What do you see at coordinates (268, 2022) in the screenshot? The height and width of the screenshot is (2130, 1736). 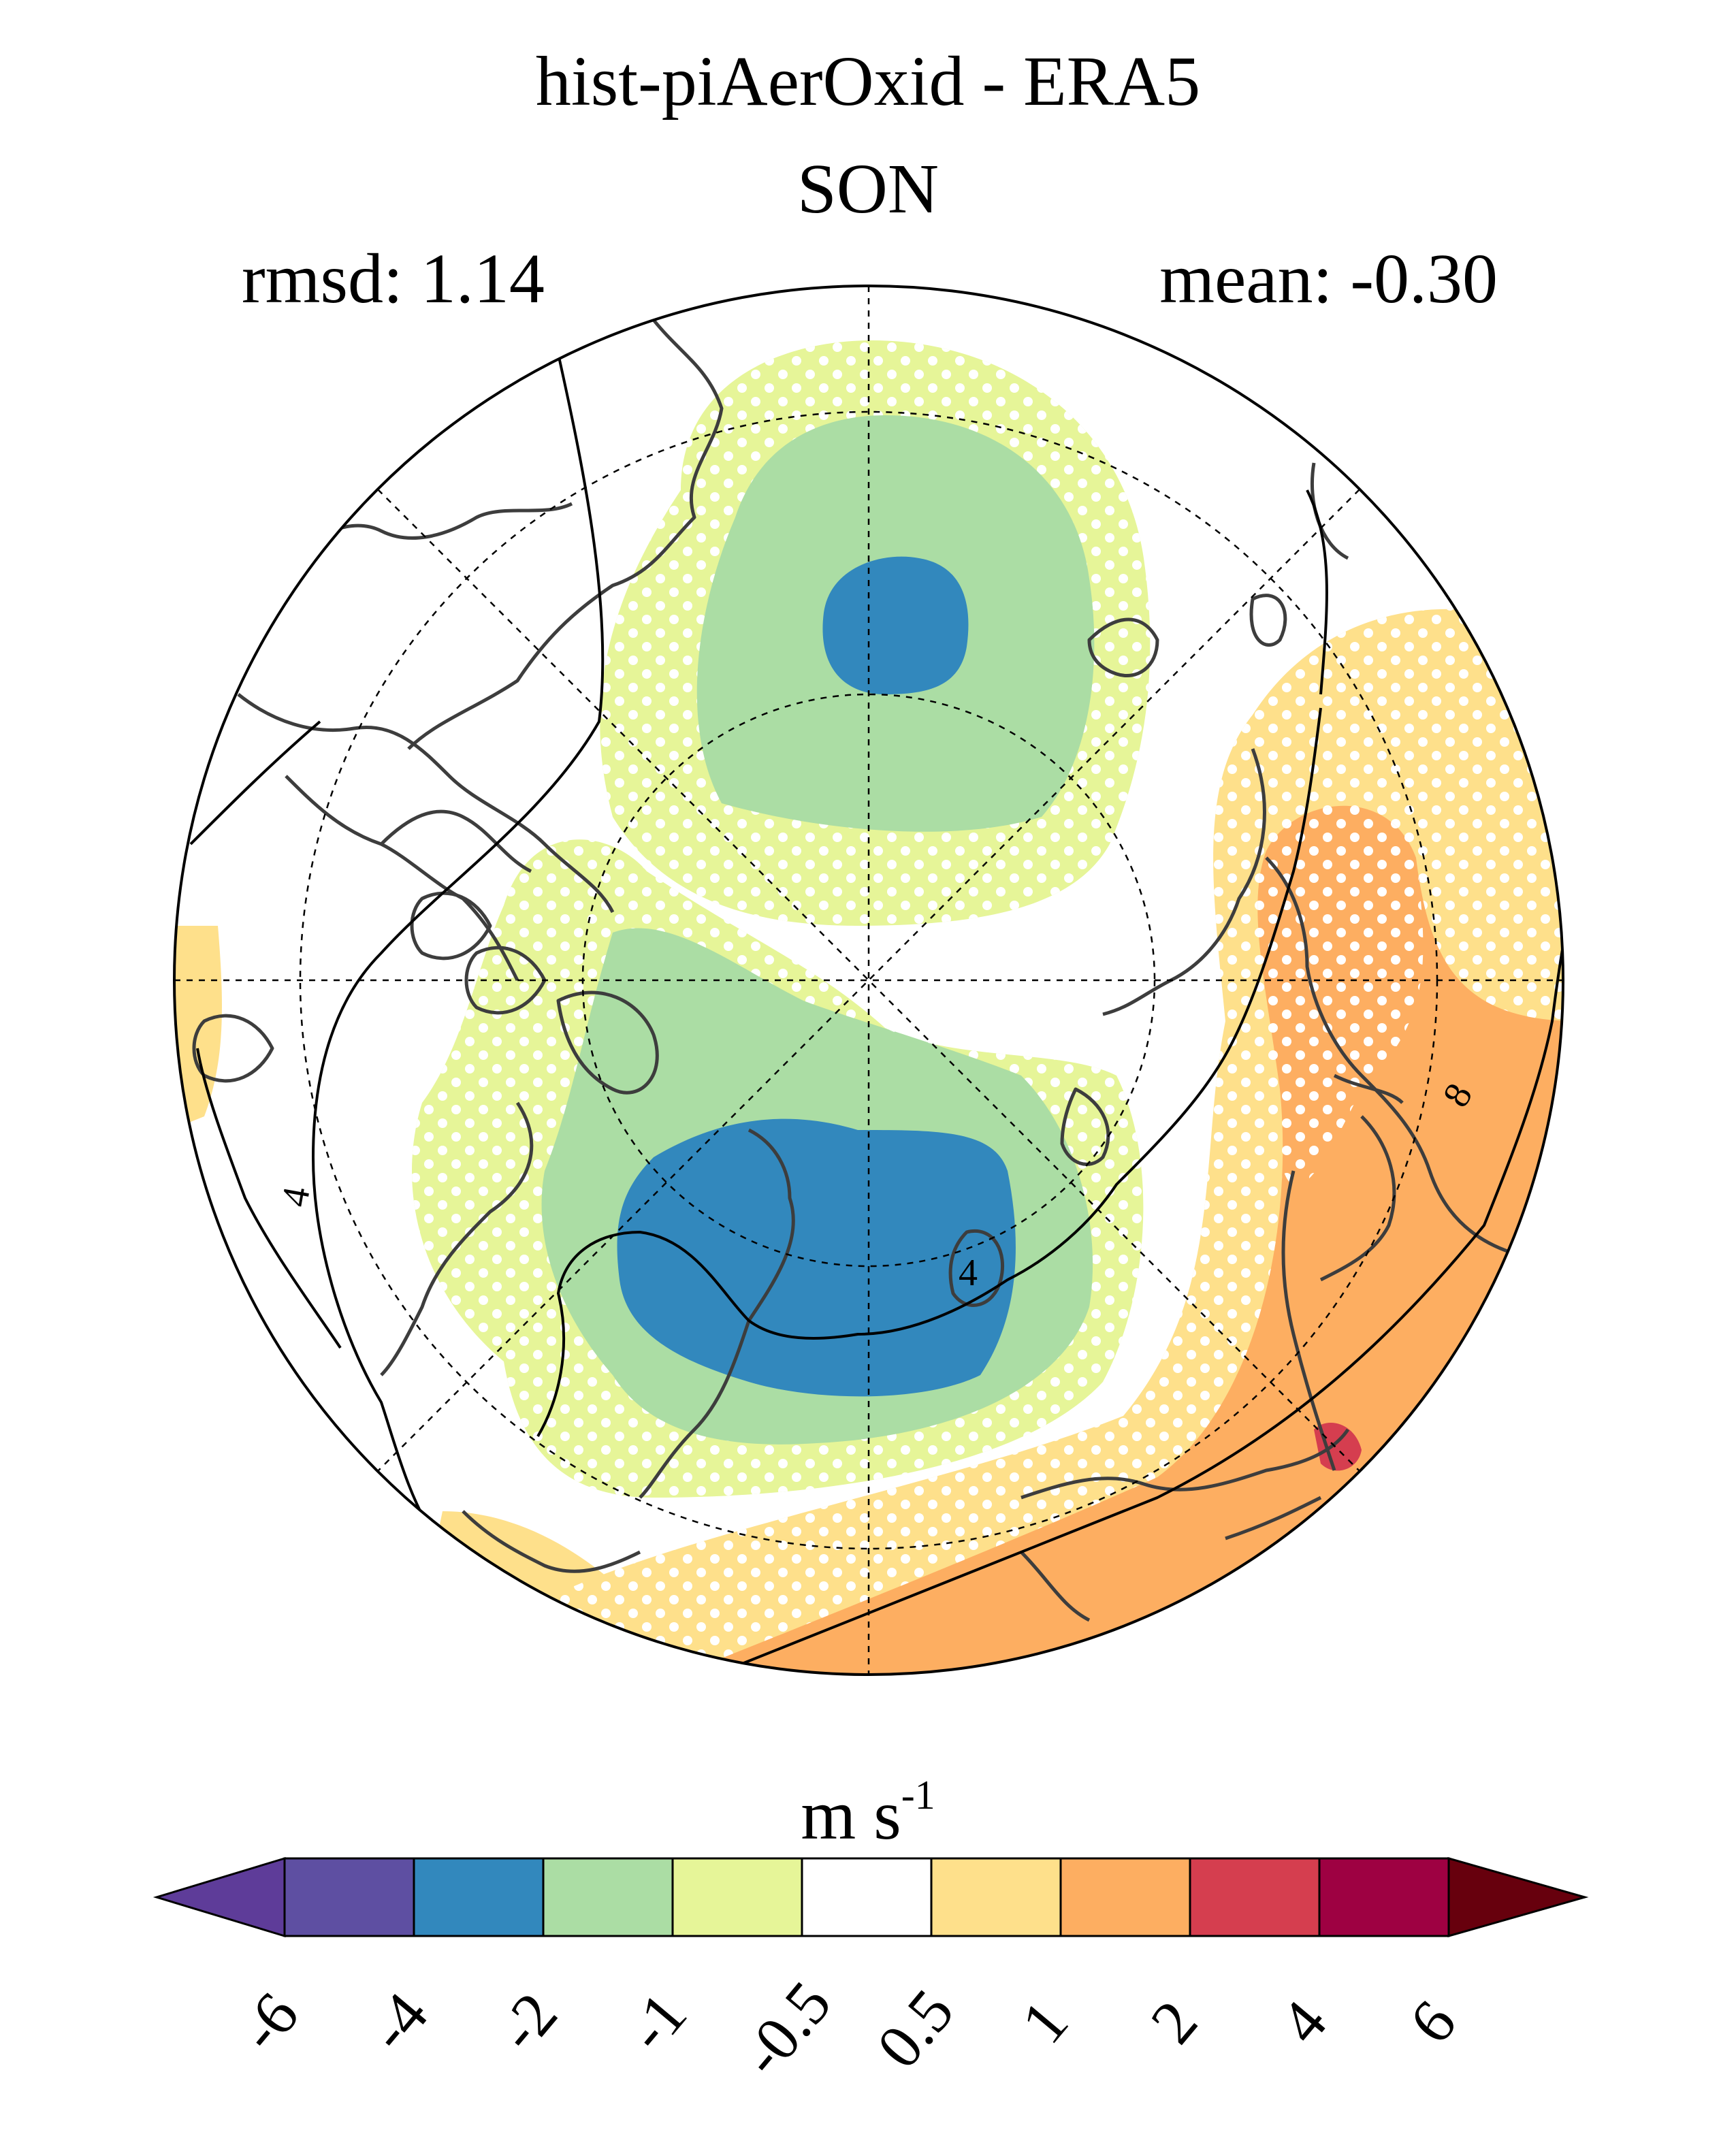 I see `colorbar-tick-label: -6` at bounding box center [268, 2022].